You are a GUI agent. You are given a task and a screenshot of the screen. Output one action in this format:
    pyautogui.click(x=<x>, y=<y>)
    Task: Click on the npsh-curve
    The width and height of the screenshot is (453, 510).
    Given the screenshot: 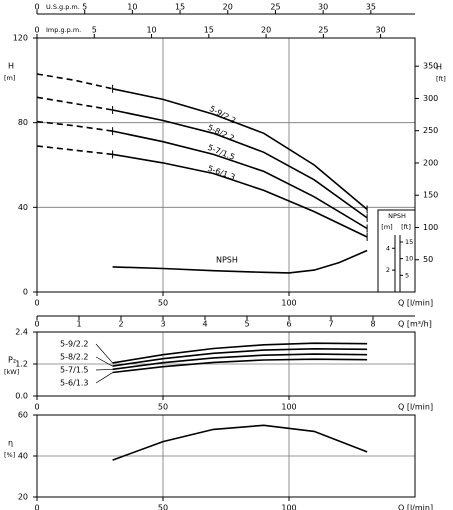 What is the action you would take?
    pyautogui.click(x=240, y=261)
    